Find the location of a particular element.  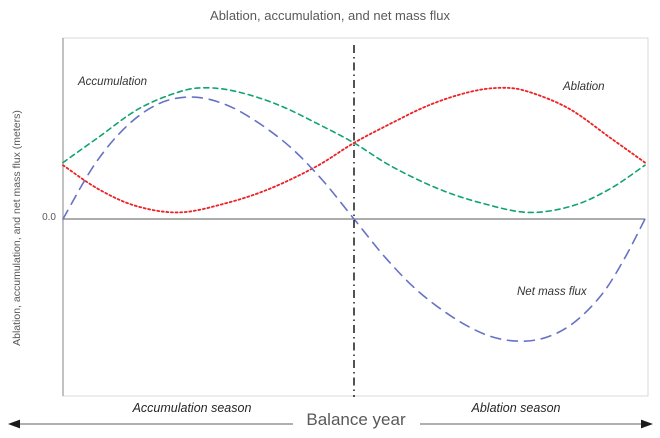

accumulation-season-label: Accumulation season is located at coordinates (192, 408).